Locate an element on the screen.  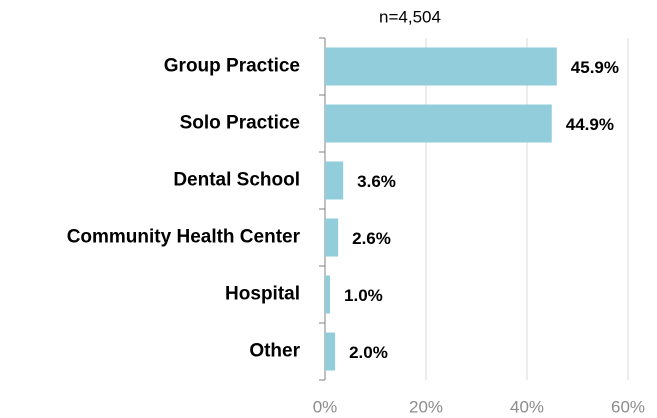
data-label: 3.6% is located at coordinates (376, 181).